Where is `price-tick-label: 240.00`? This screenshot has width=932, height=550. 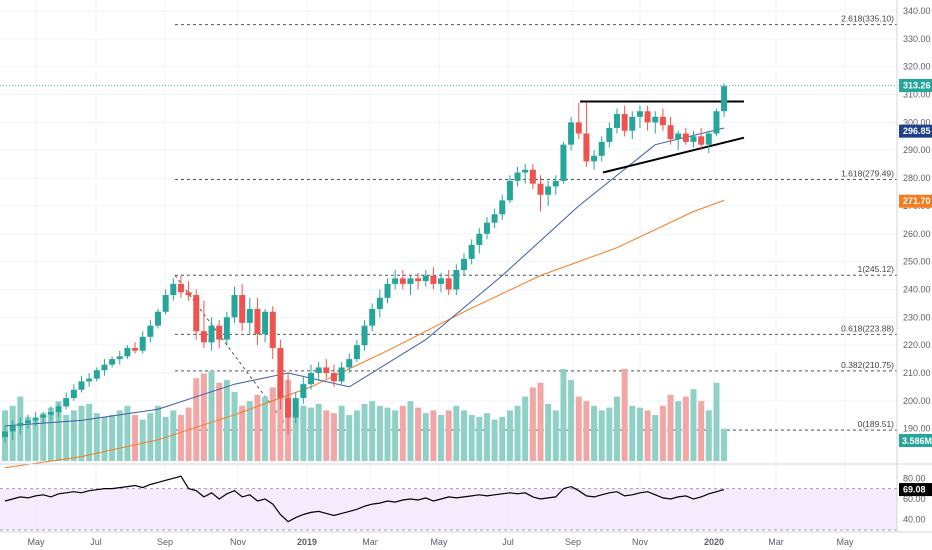 price-tick-label: 240.00 is located at coordinates (917, 289).